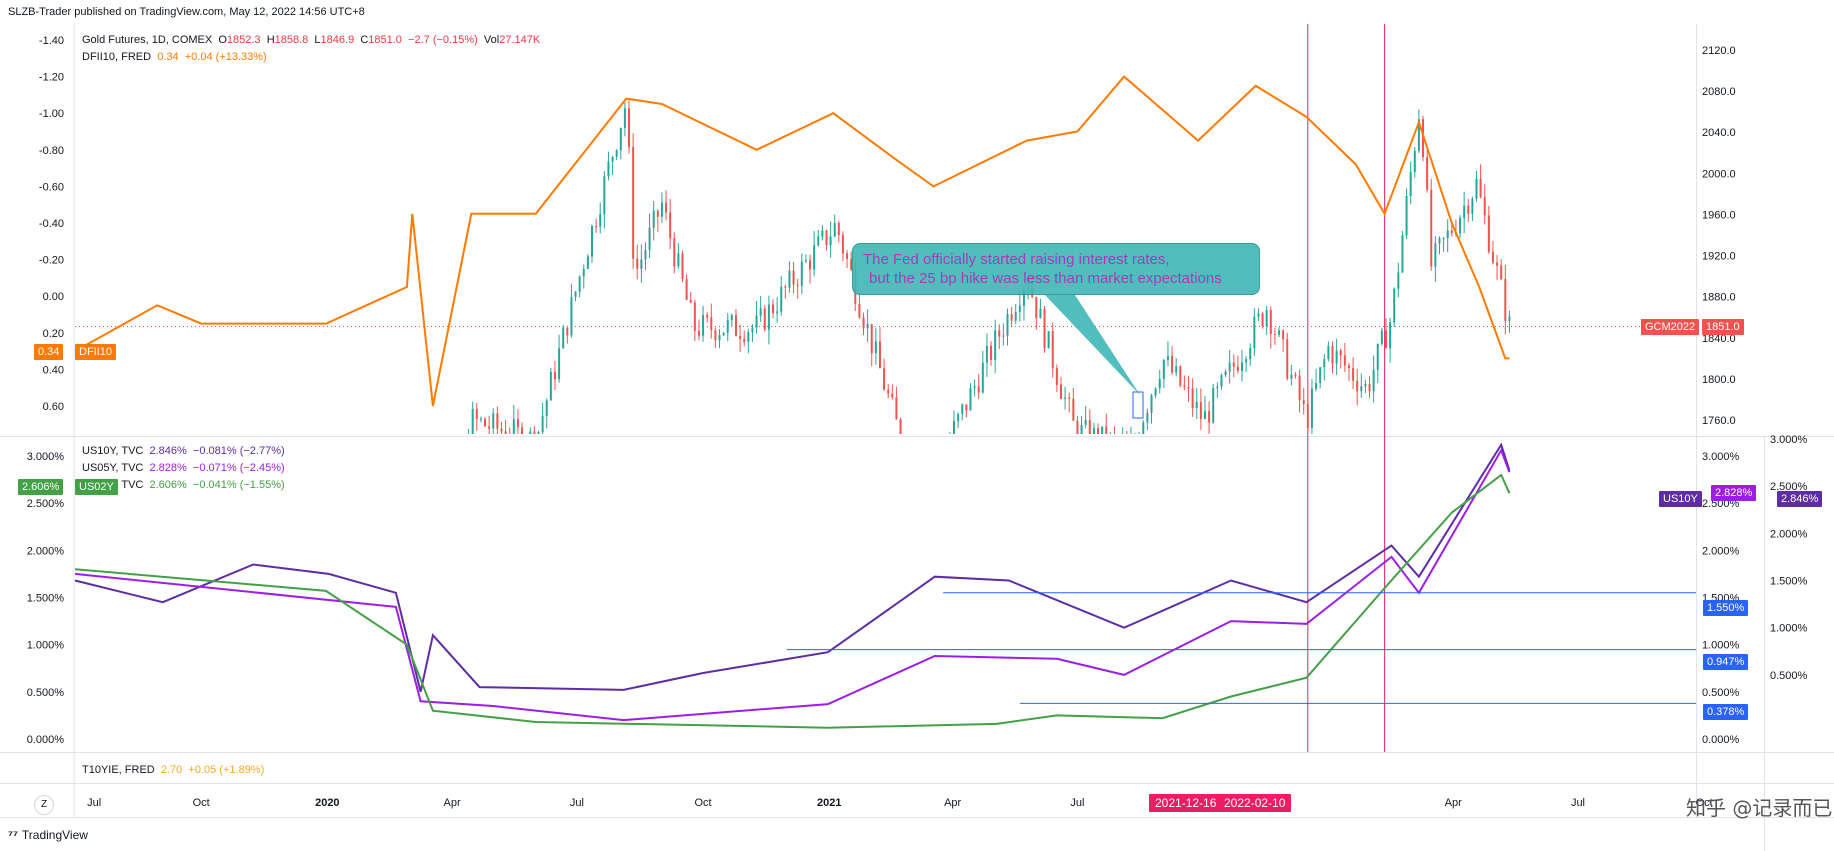 Image resolution: width=1834 pixels, height=851 pixels. Describe the element at coordinates (53, 334) in the screenshot. I see `dfii-axis-tick: 0.20` at that location.